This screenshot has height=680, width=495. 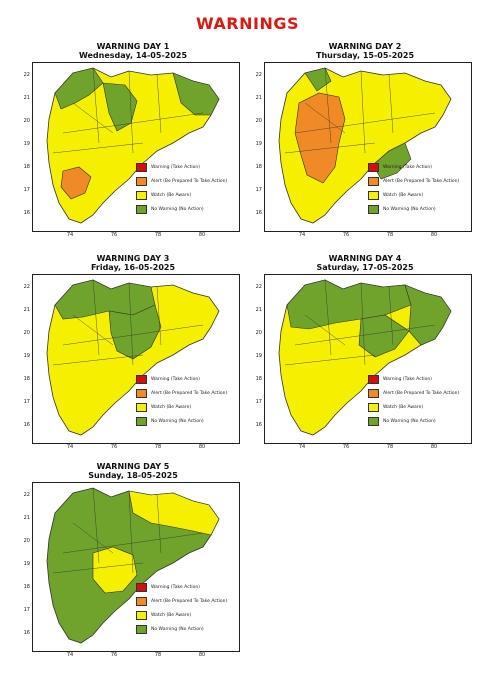 I want to click on panel-date: Thursday, 15-05-2025, so click(x=365, y=55).